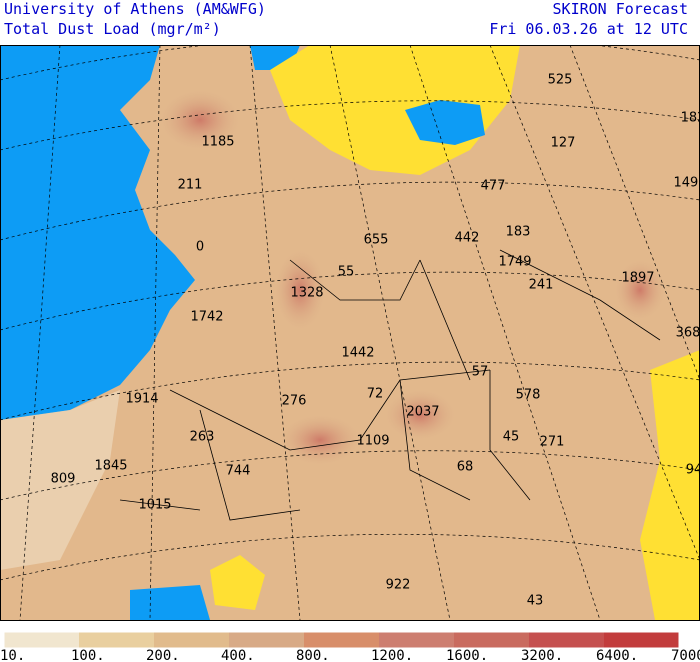  I want to click on dust-value-label: 1493, so click(686, 183).